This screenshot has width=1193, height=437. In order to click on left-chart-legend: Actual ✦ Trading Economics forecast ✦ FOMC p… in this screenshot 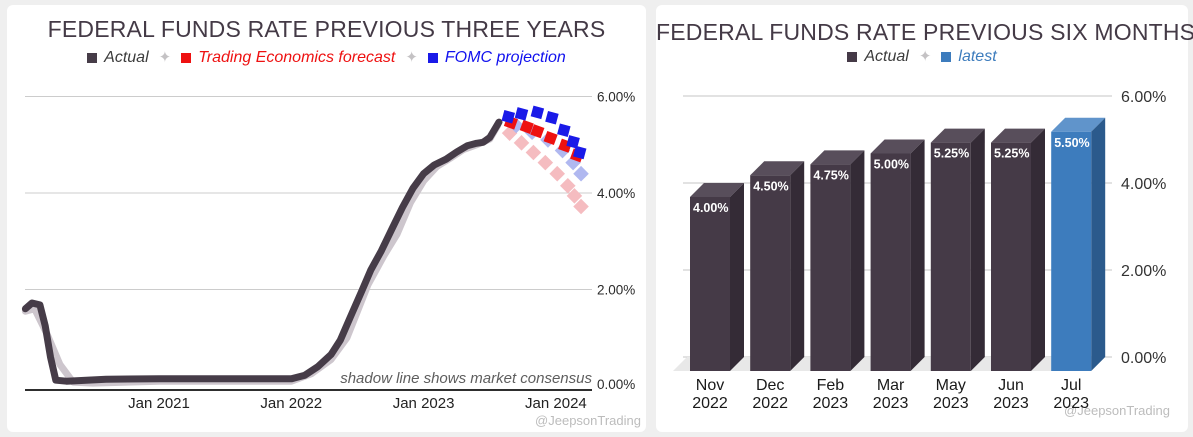, I will do `click(326, 58)`.